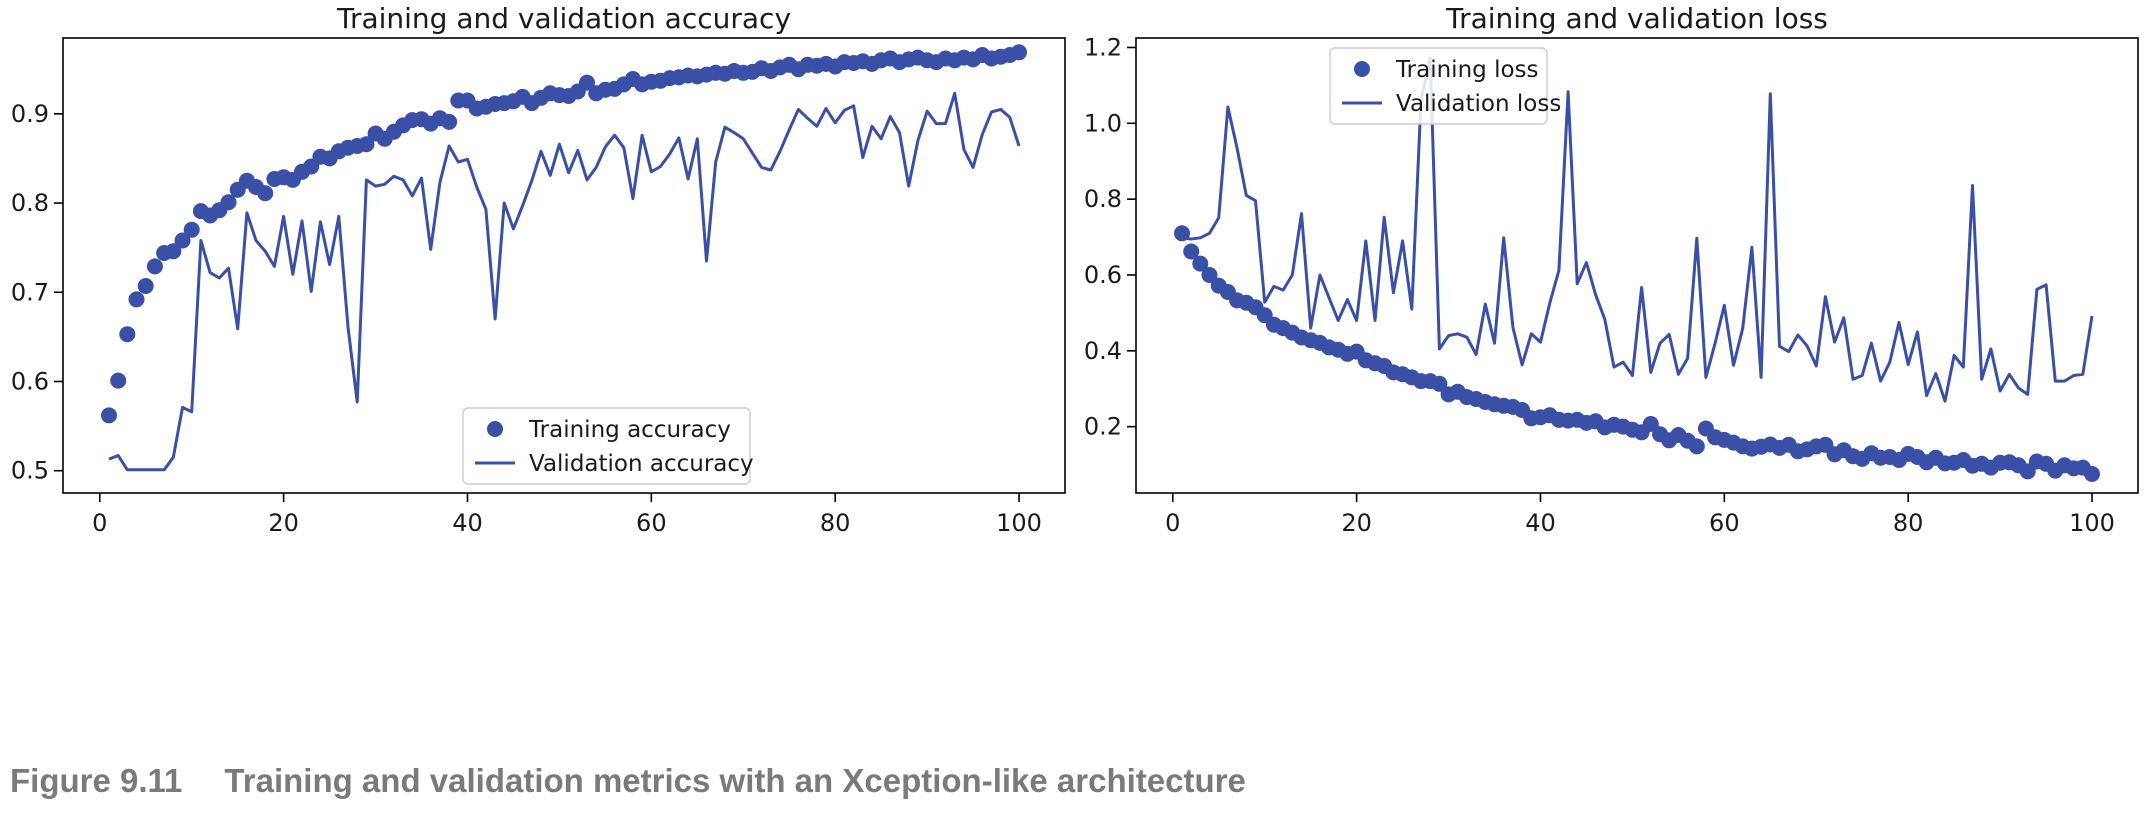 The height and width of the screenshot is (820, 2146). I want to click on y-tick-label: 0.9, so click(30, 114).